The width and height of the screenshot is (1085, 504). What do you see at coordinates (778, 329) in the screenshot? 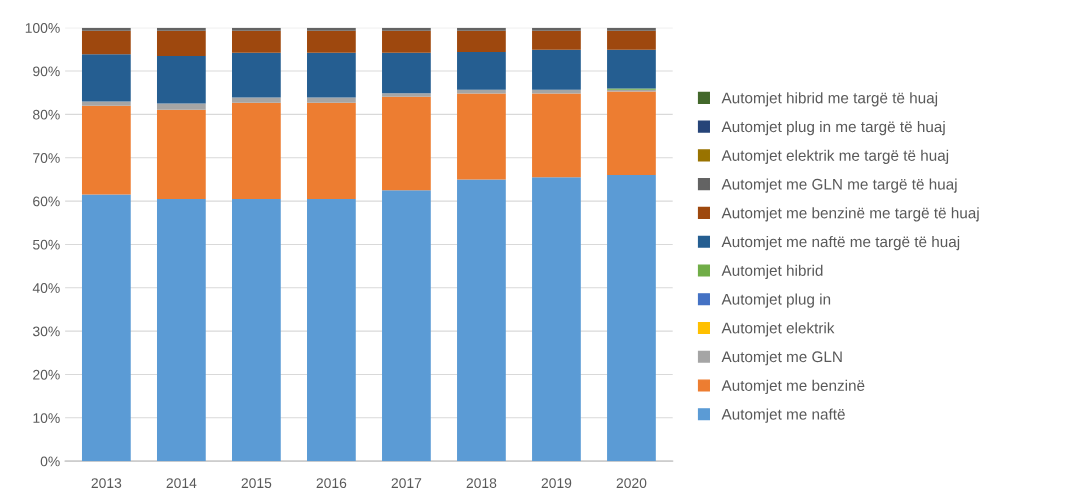
I see `legend-label: Automjet elektrik` at bounding box center [778, 329].